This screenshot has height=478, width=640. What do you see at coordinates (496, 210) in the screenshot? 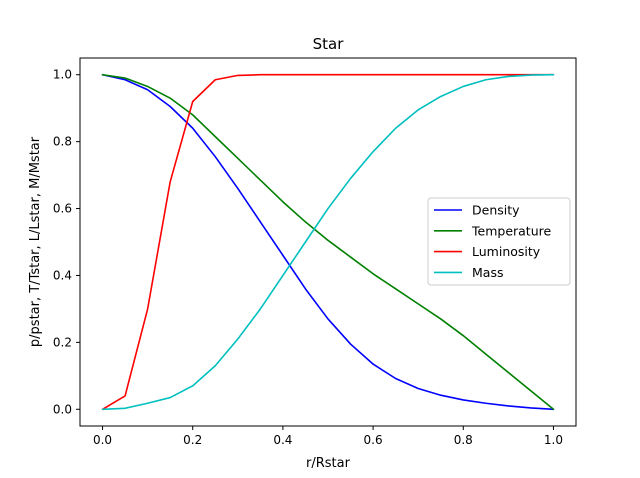
I see `legend-label-density: Density` at bounding box center [496, 210].